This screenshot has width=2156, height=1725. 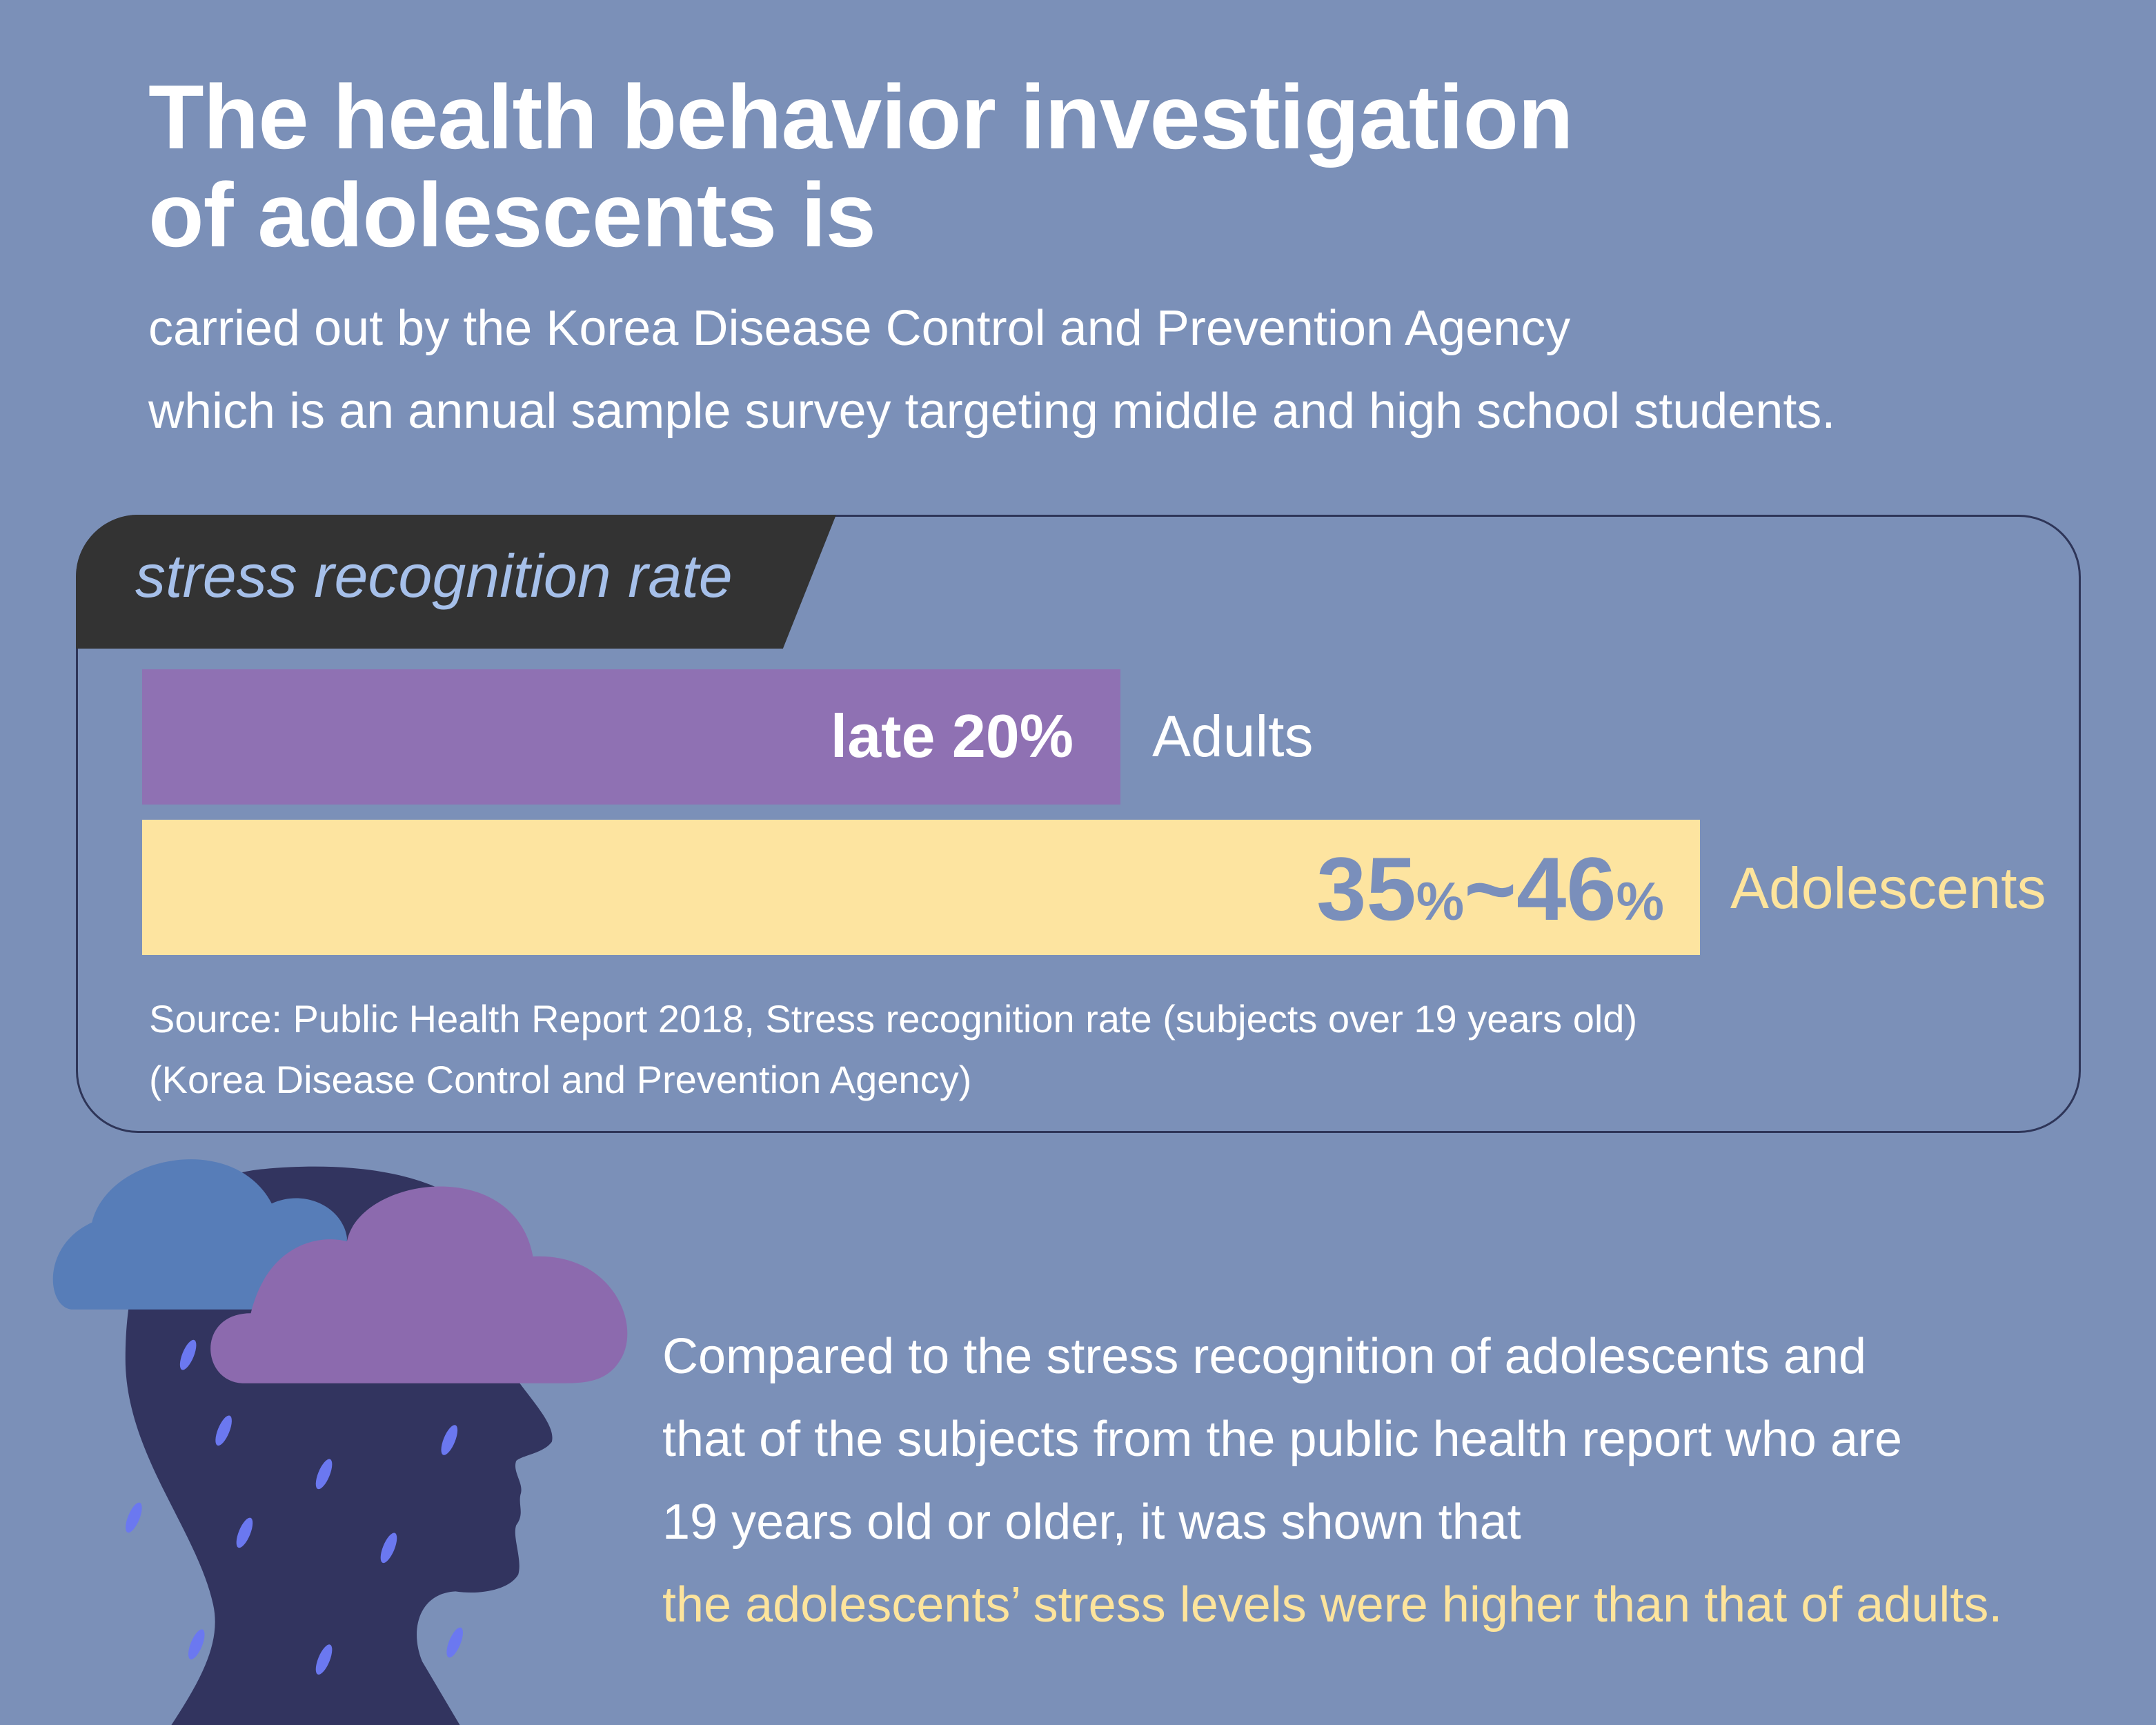 I want to click on purple-cloud-icon, so click(x=419, y=1284).